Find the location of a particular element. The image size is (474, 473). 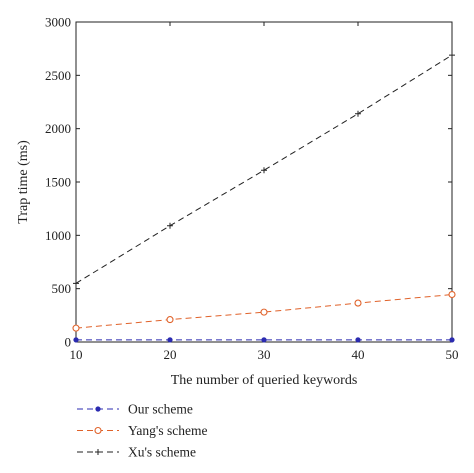

legend: Our scheme Yang's scheme Xu's scheme is located at coordinates (142, 431).